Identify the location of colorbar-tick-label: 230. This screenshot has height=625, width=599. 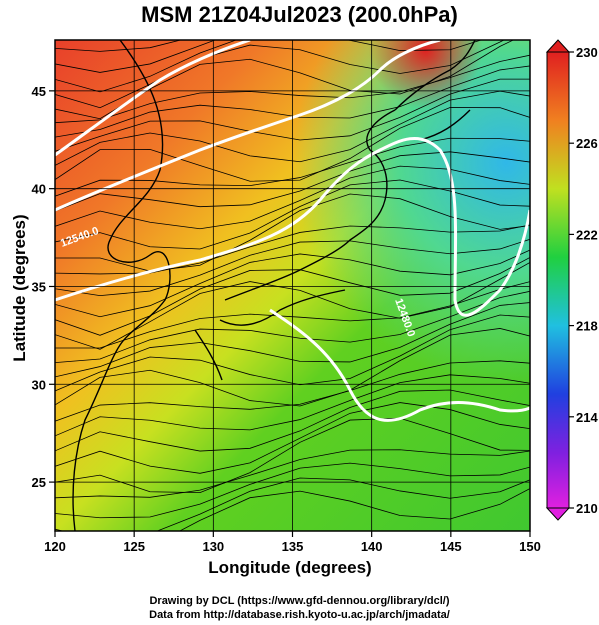
(587, 52).